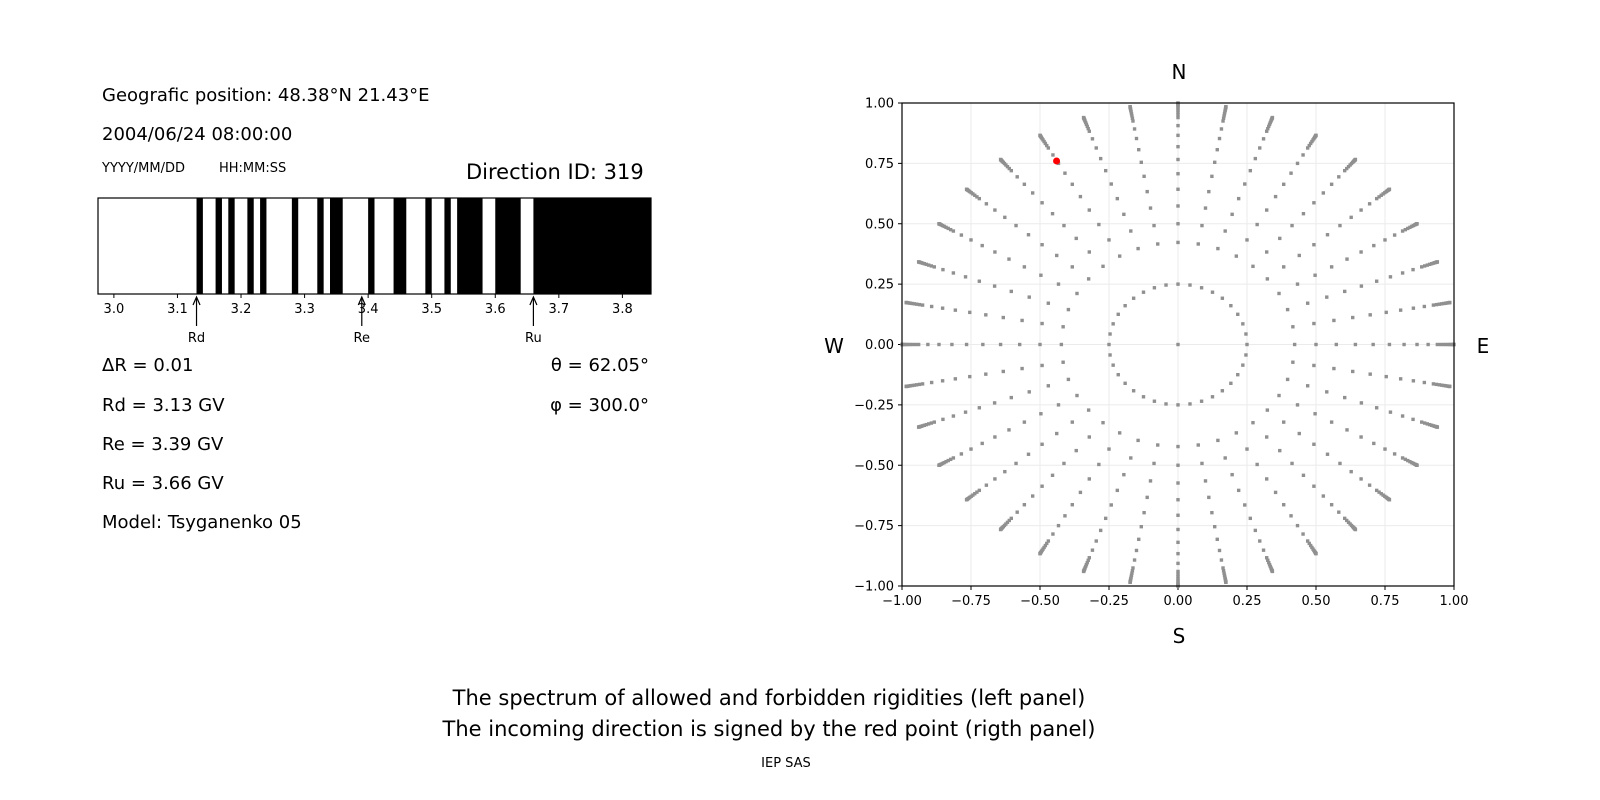  What do you see at coordinates (114, 309) in the screenshot?
I see `x-tick-label: 3.0` at bounding box center [114, 309].